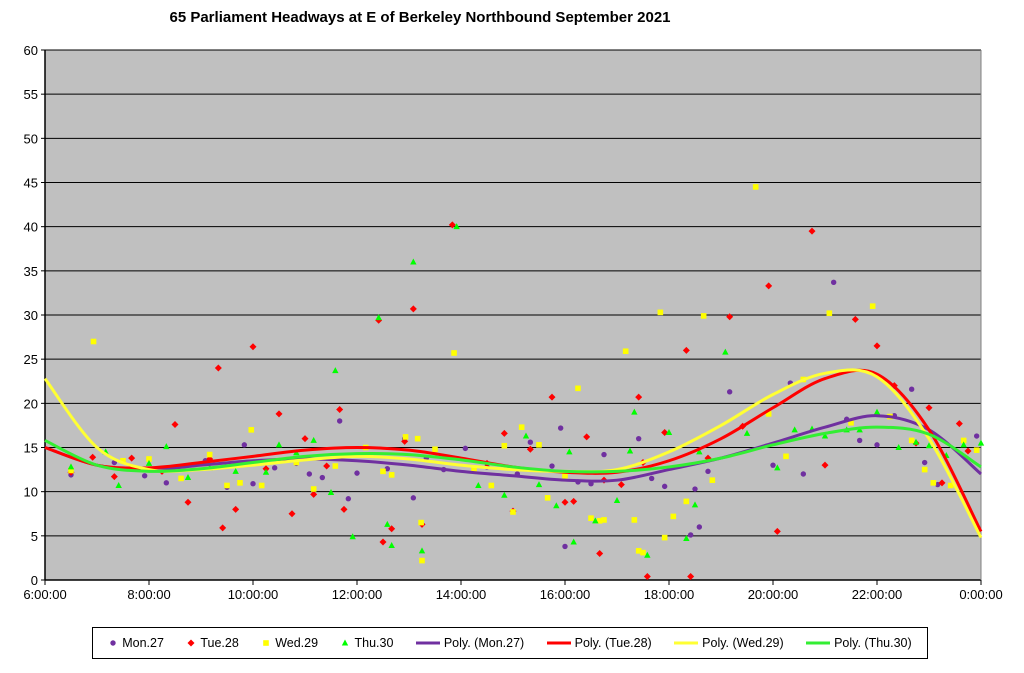 This screenshot has width=1024, height=673. Describe the element at coordinates (461, 594) in the screenshot. I see `x-tick-label: 14:00:00` at that location.